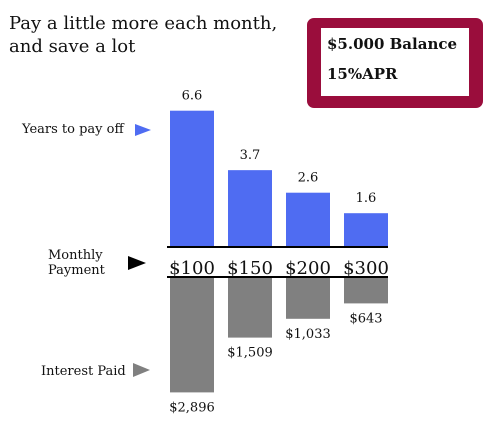 This screenshot has width=501, height=437. Describe the element at coordinates (366, 268) in the screenshot. I see `payment-category-label: $300` at that location.